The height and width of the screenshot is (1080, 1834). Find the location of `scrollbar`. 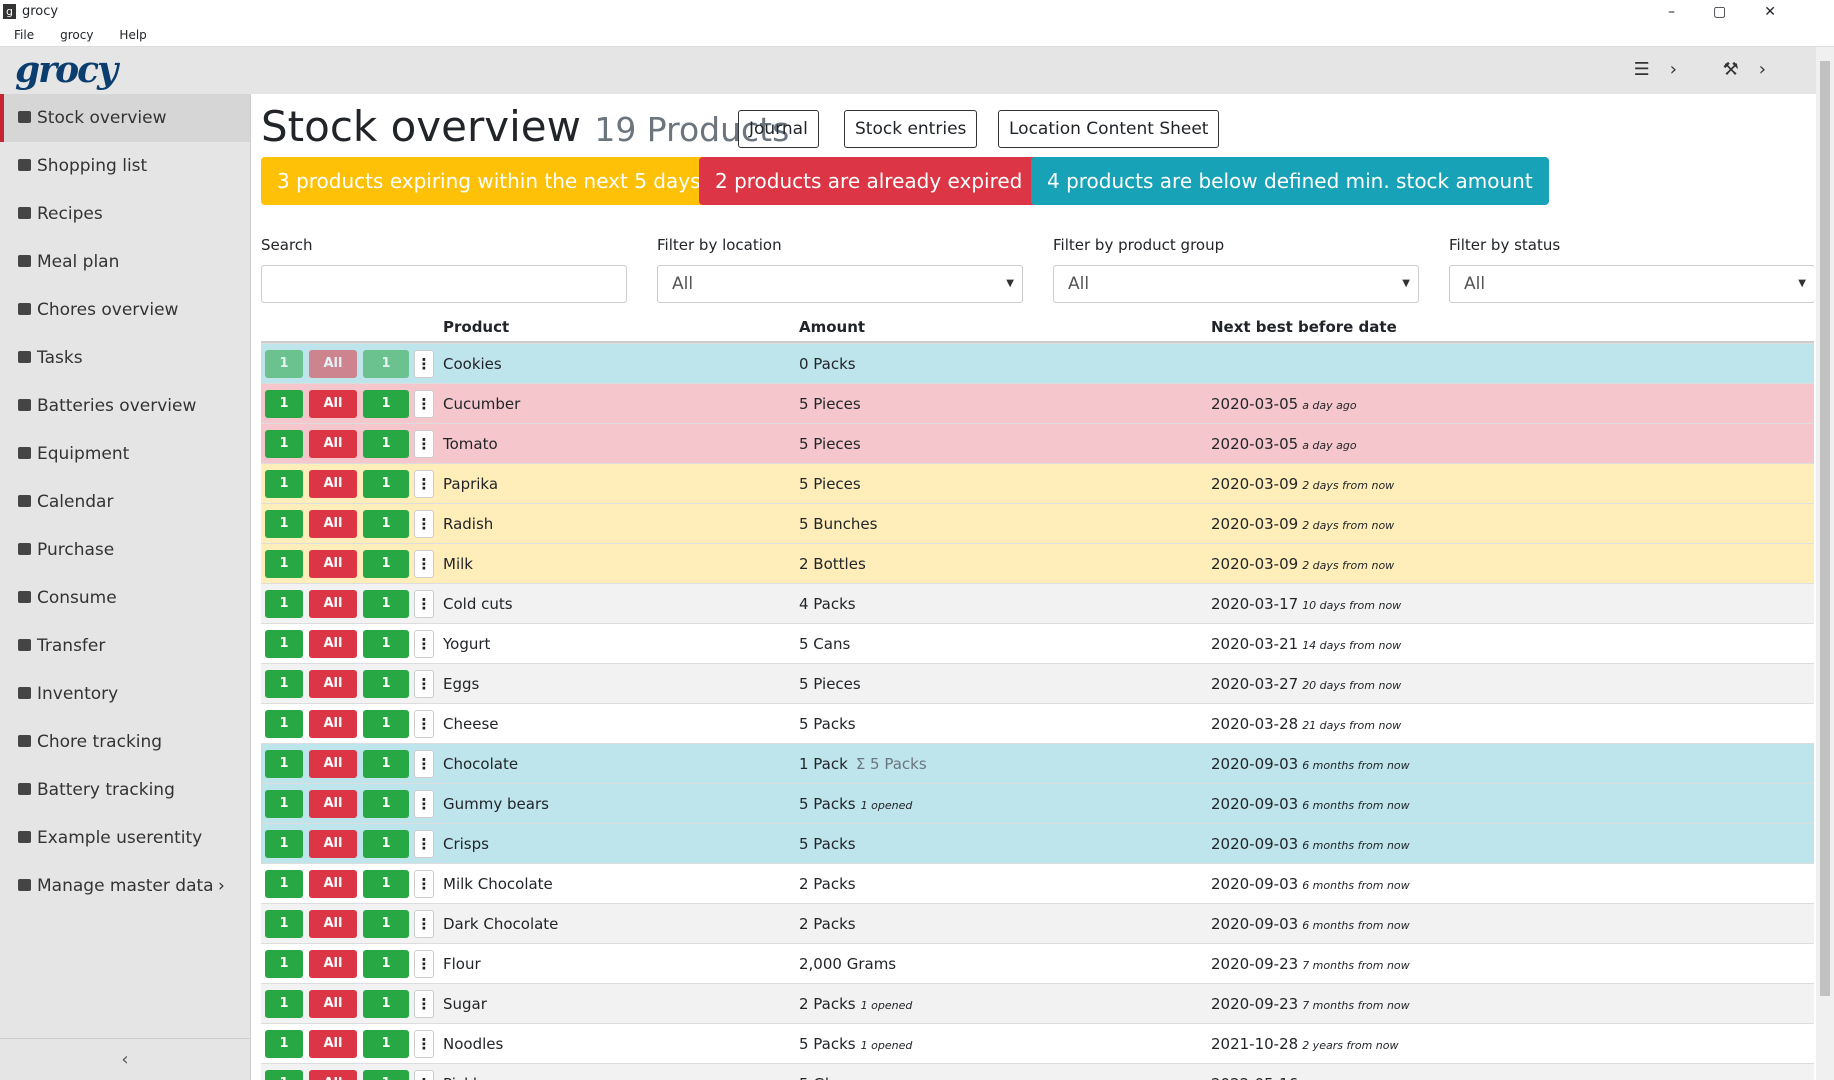

scrollbar is located at coordinates (1825, 563).